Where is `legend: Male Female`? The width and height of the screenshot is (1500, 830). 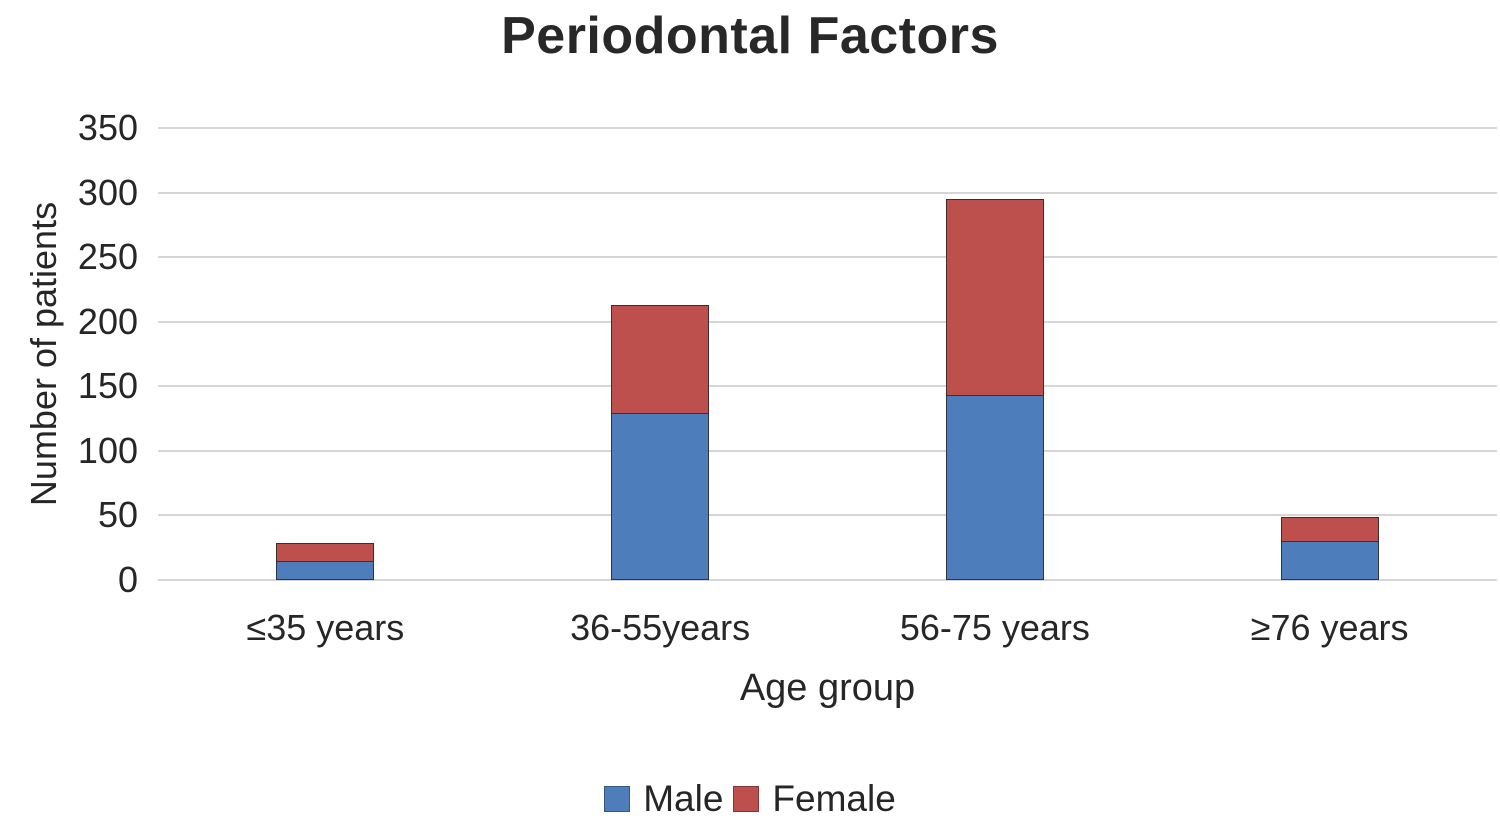 legend: Male Female is located at coordinates (750, 799).